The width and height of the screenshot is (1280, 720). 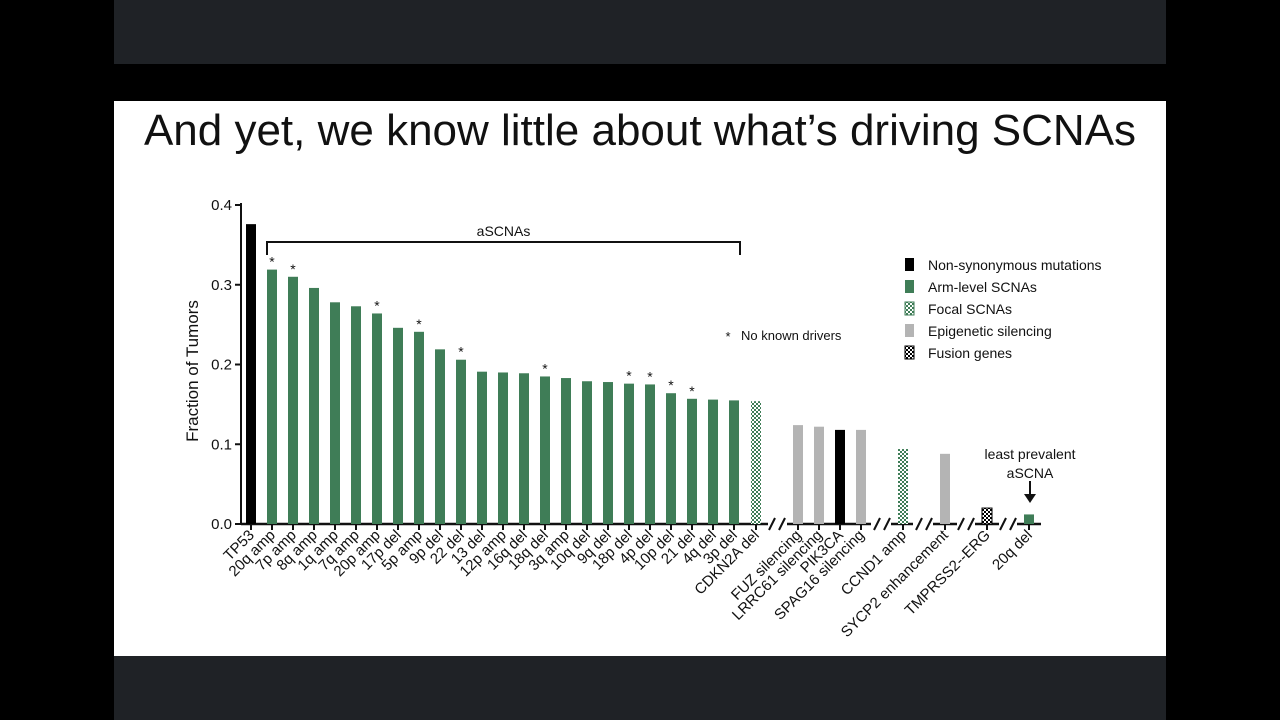 What do you see at coordinates (990, 331) in the screenshot?
I see `legend-label-epigenetic-silencing: Epigenetic silencing` at bounding box center [990, 331].